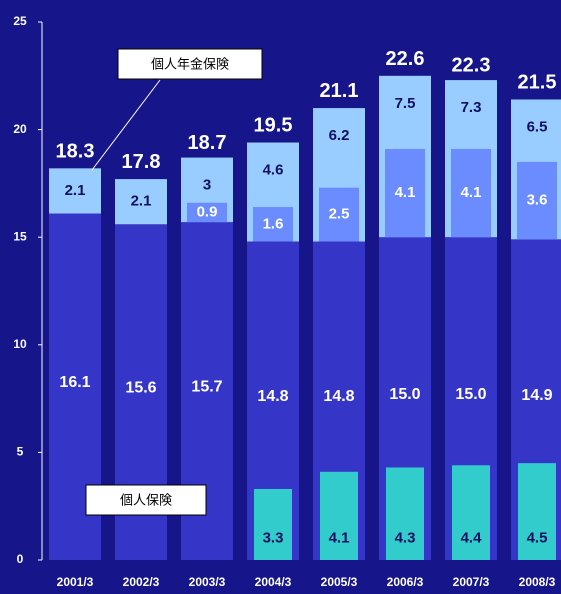 The width and height of the screenshot is (561, 594). I want to click on total-label: 22.6, so click(405, 59).